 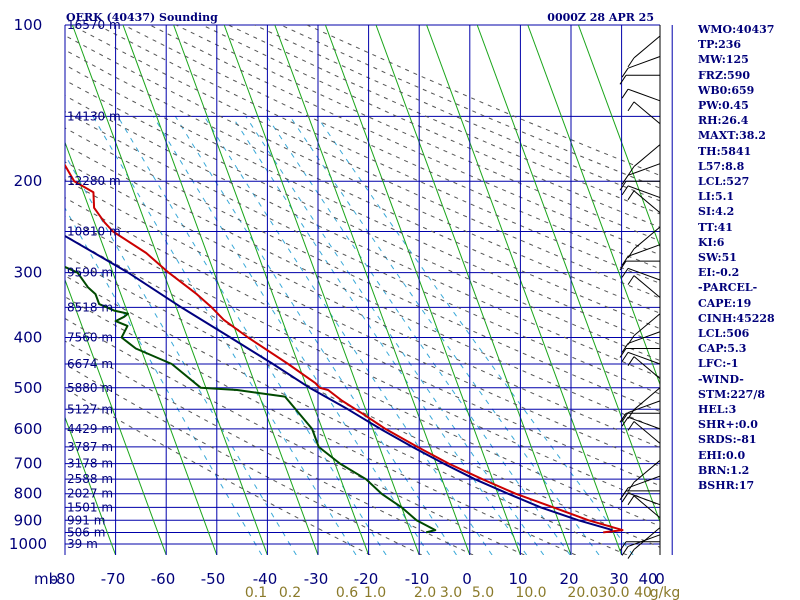 What do you see at coordinates (722, 349) in the screenshot?
I see `index-line: CAP:5.3` at bounding box center [722, 349].